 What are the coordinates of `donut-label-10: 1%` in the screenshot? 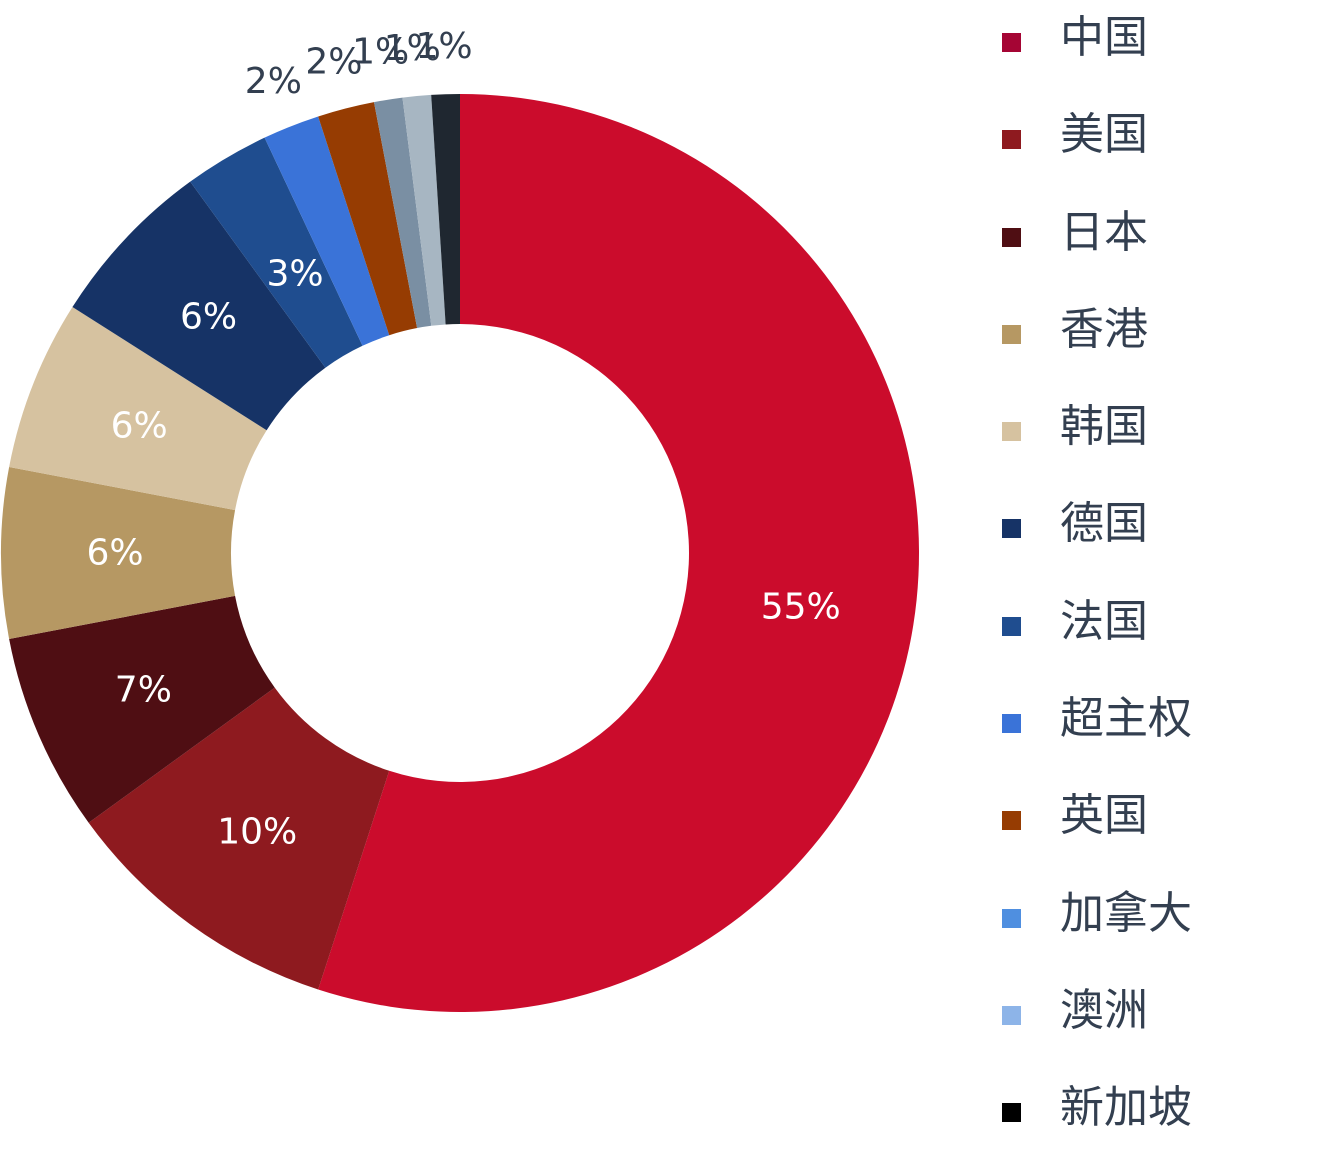 It's located at (412, 48).